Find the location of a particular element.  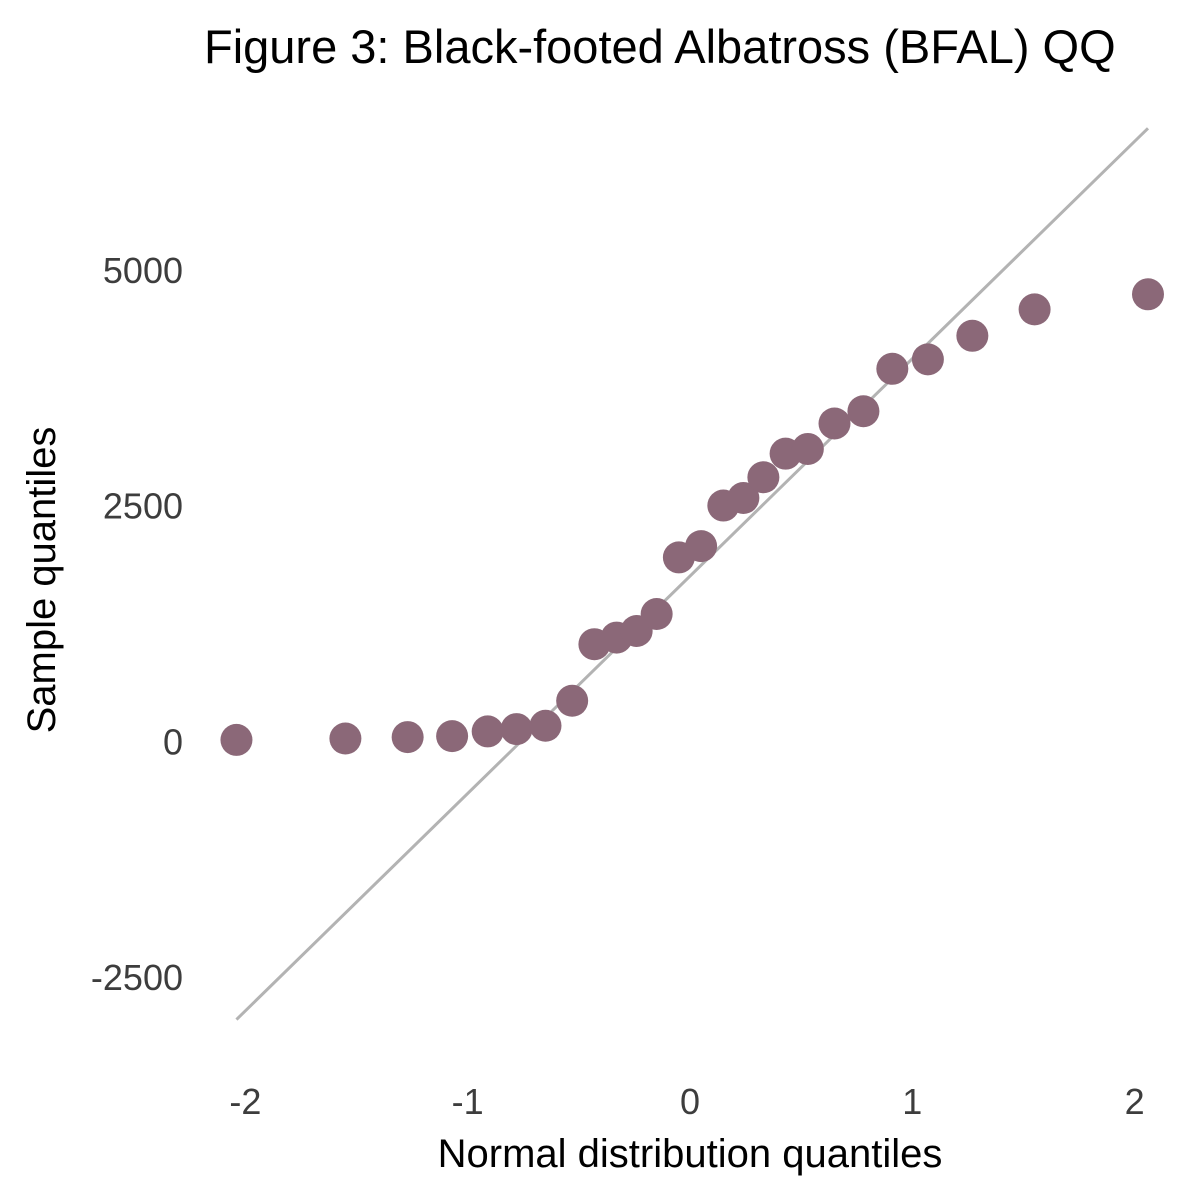

y-axis-label: Sample quantiles is located at coordinates (42, 580).